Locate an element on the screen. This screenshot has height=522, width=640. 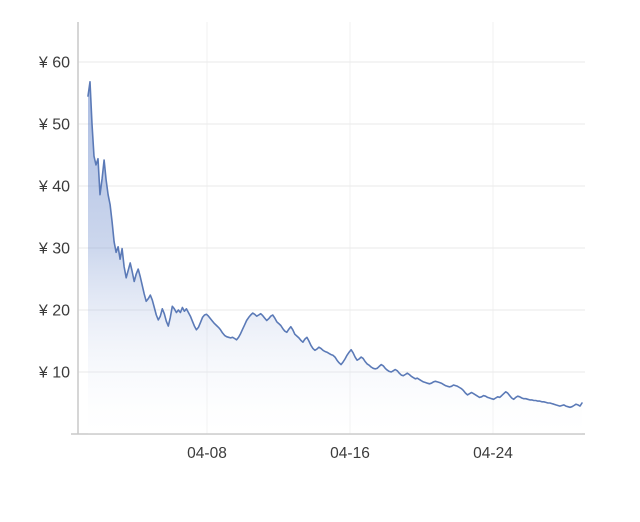
y-axis-label: ¥ 50 is located at coordinates (54, 125).